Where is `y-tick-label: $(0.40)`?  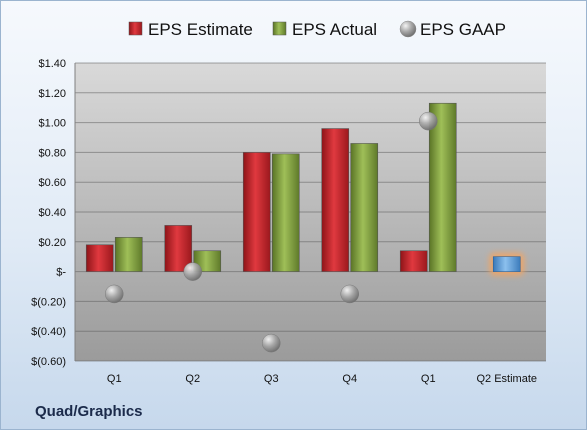 y-tick-label: $(0.40) is located at coordinates (48, 332).